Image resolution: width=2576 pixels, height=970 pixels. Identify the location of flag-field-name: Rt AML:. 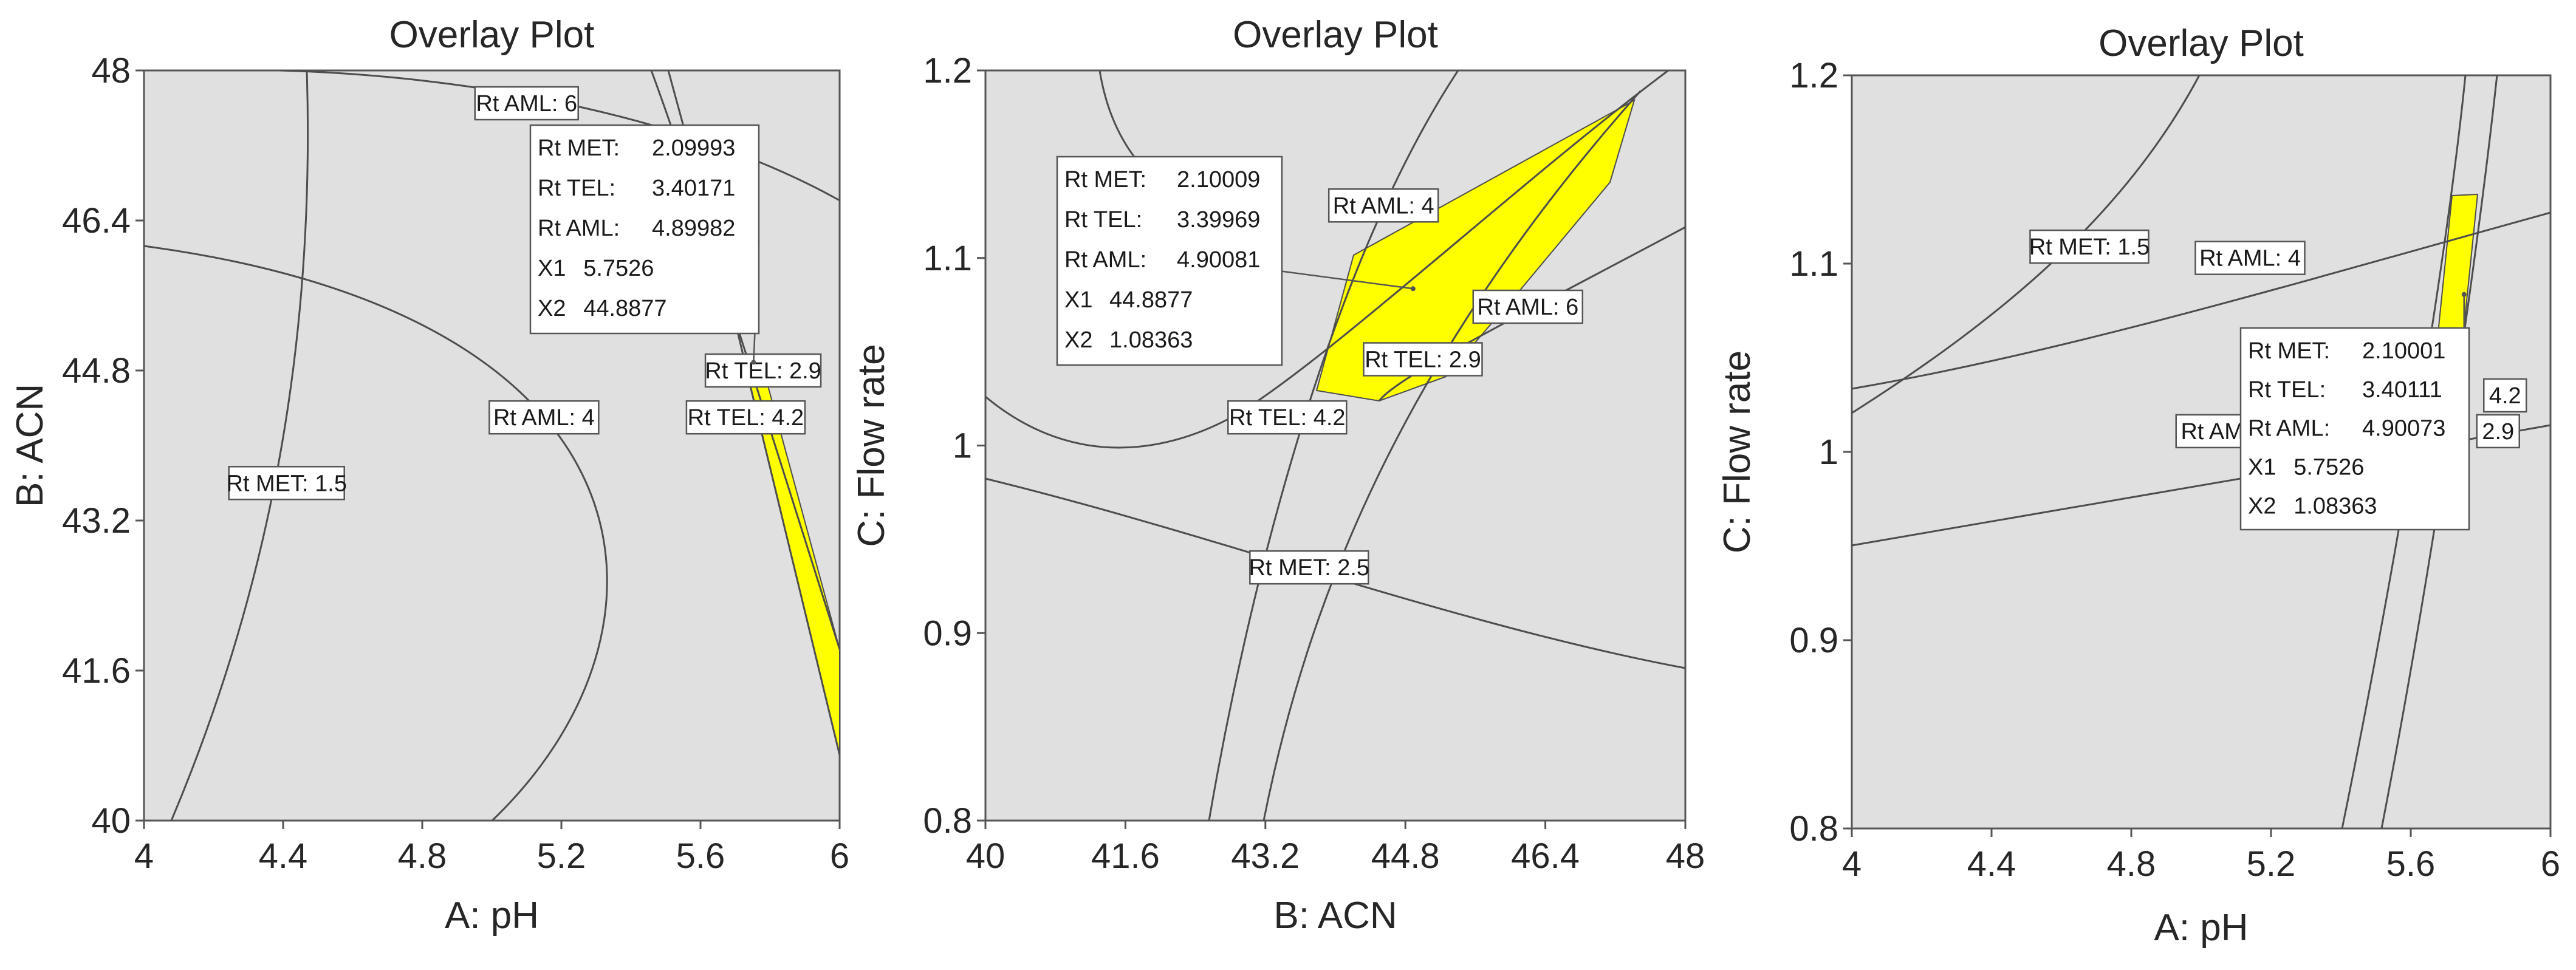
(579, 228).